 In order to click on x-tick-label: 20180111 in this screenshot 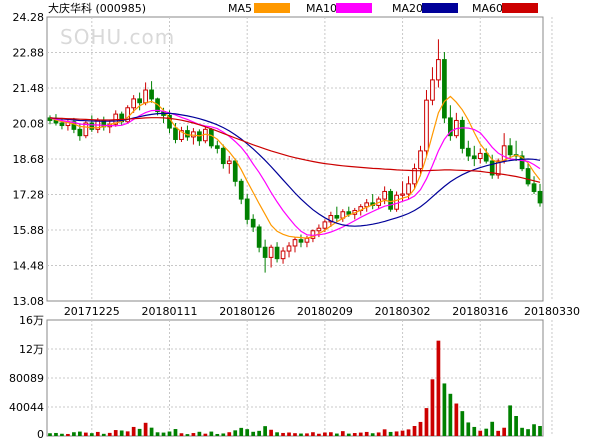, I will do `click(170, 311)`.